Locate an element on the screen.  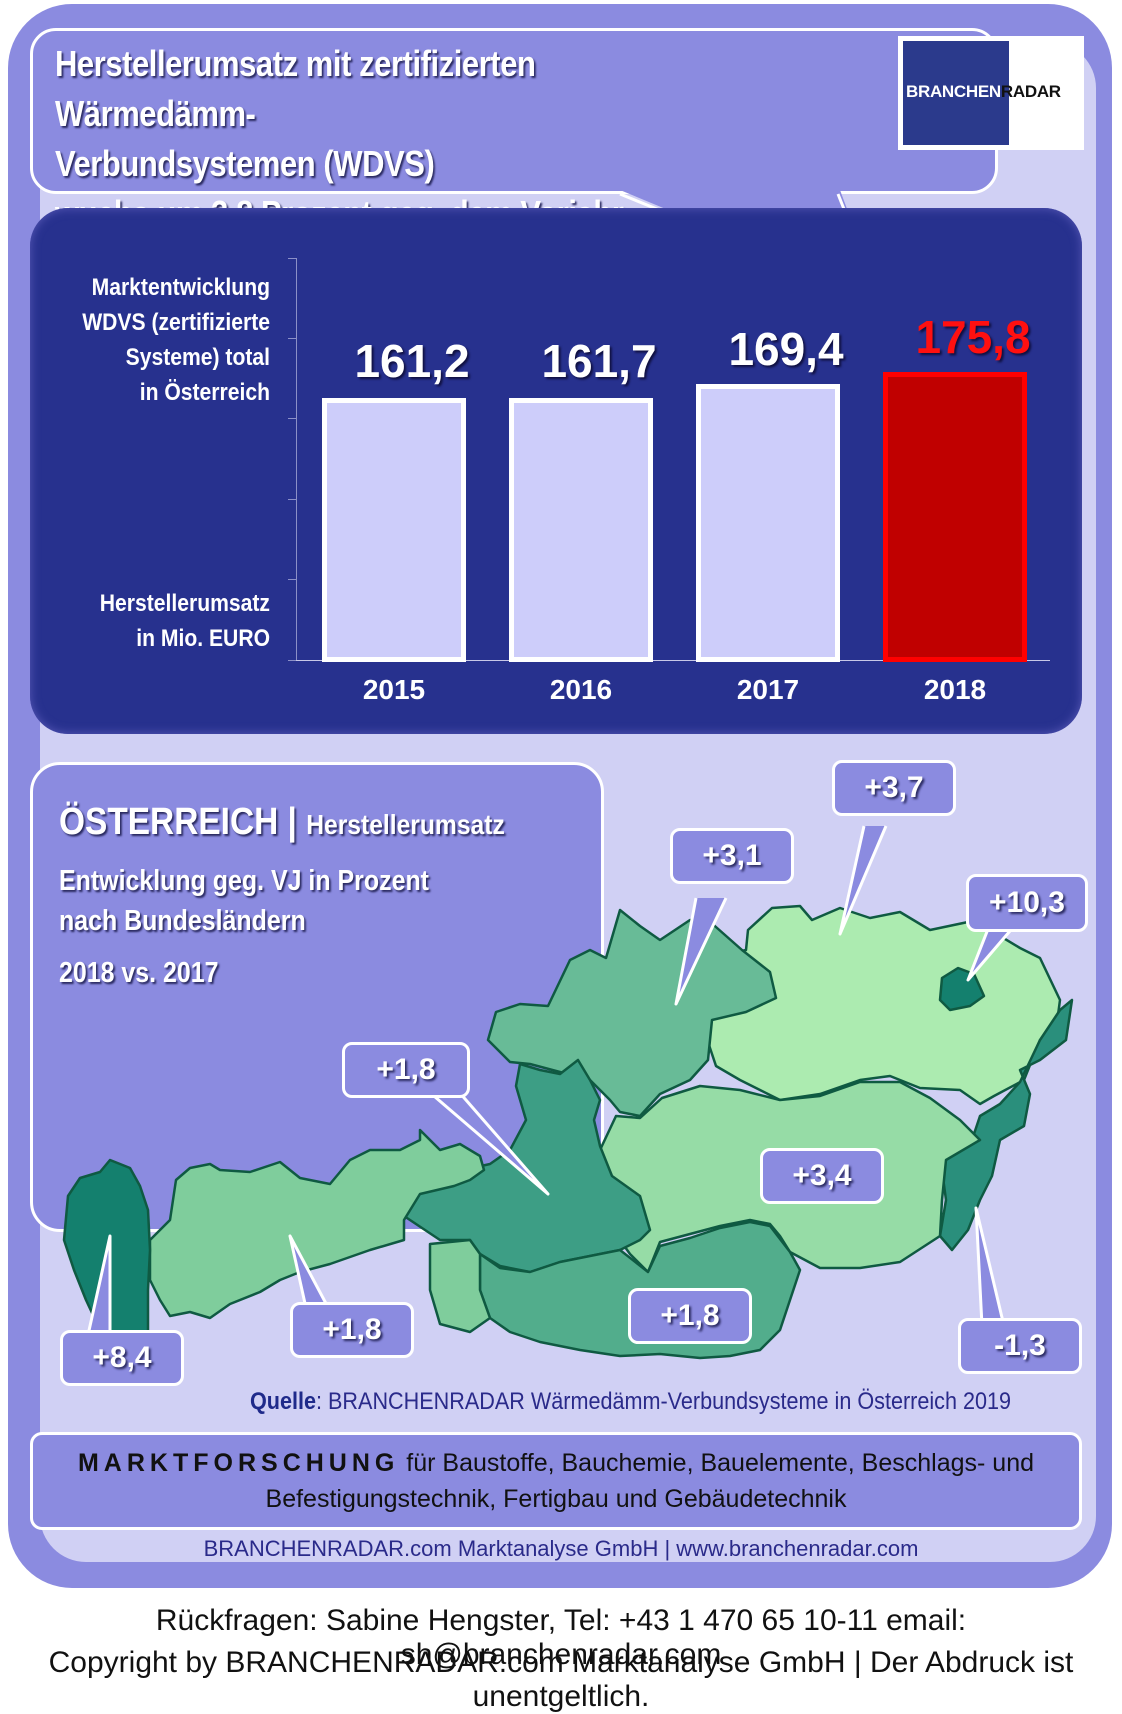
callout-pointer-wien is located at coordinates (992, 952).